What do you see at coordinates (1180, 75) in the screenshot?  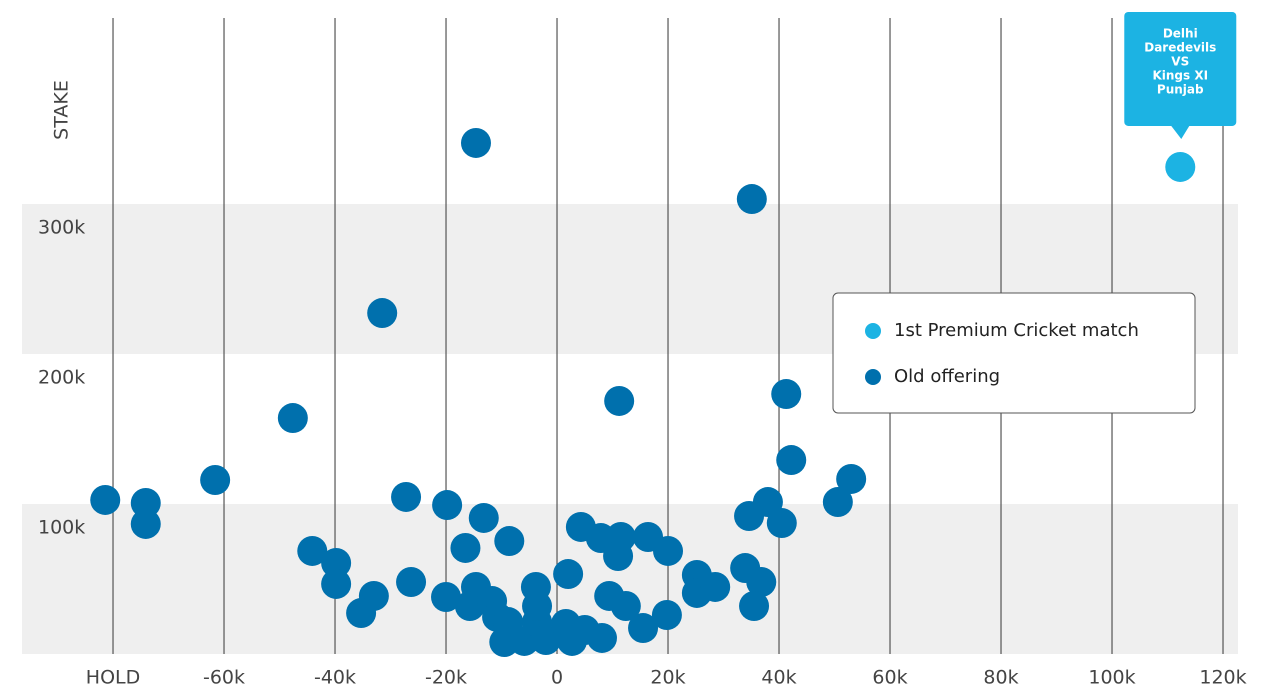 I see `callout-text: Kings XI` at bounding box center [1180, 75].